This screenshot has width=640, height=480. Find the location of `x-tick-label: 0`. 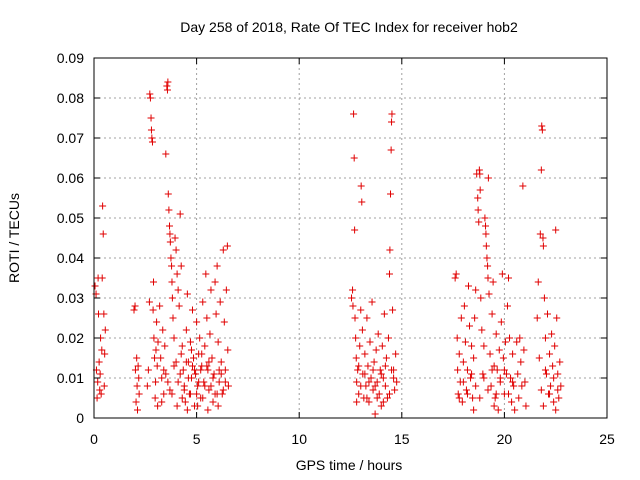

x-tick-label: 0 is located at coordinates (94, 439).